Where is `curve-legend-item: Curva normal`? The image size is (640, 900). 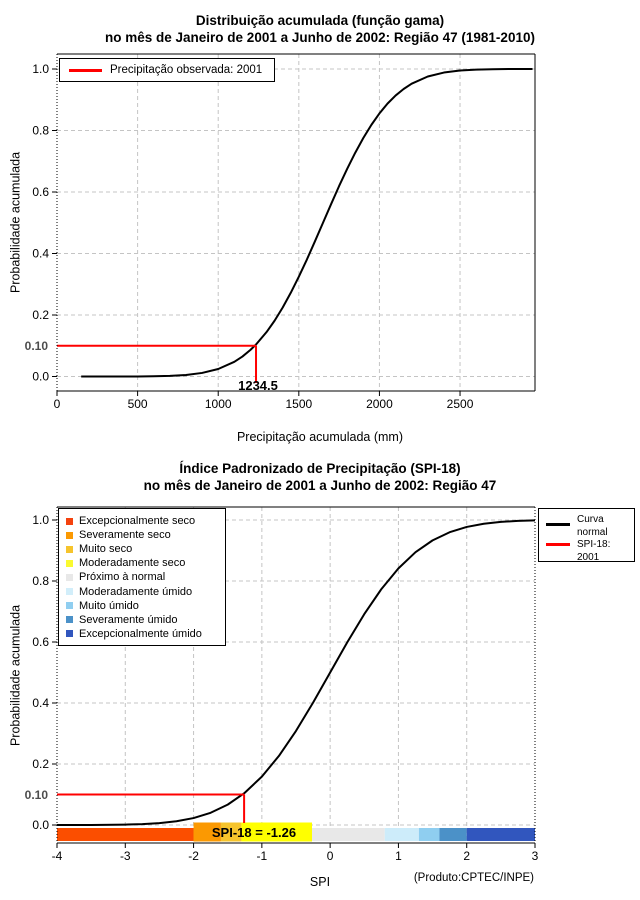
curve-legend-item: Curva normal is located at coordinates (590, 526).